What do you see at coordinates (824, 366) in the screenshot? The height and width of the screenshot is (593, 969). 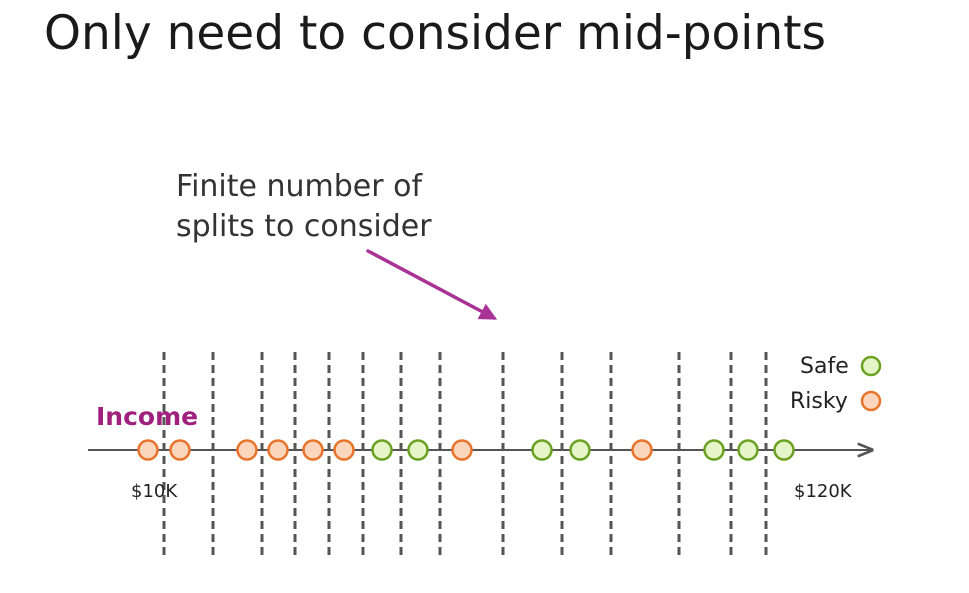 I see `legend-safe-label: Safe` at bounding box center [824, 366].